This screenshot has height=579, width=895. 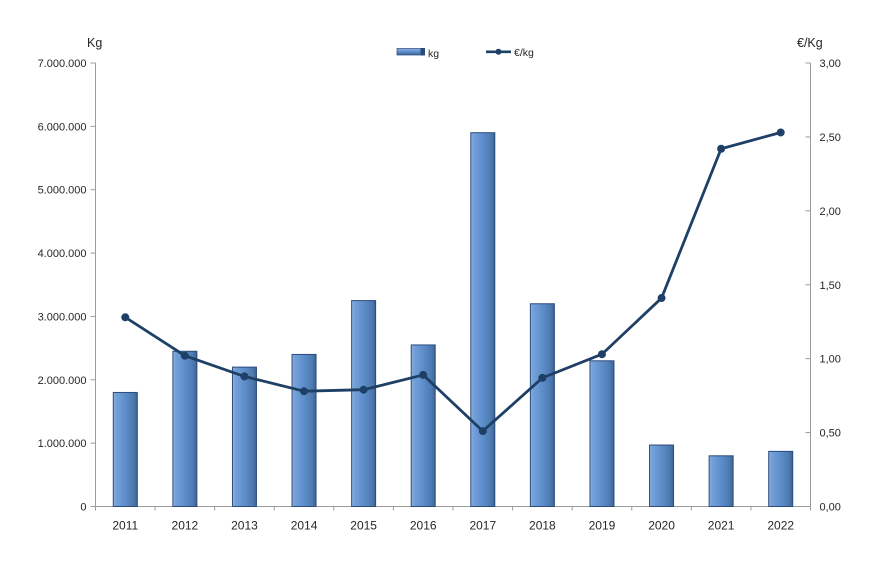 What do you see at coordinates (482, 526) in the screenshot?
I see `x-axis-category-label: 2017` at bounding box center [482, 526].